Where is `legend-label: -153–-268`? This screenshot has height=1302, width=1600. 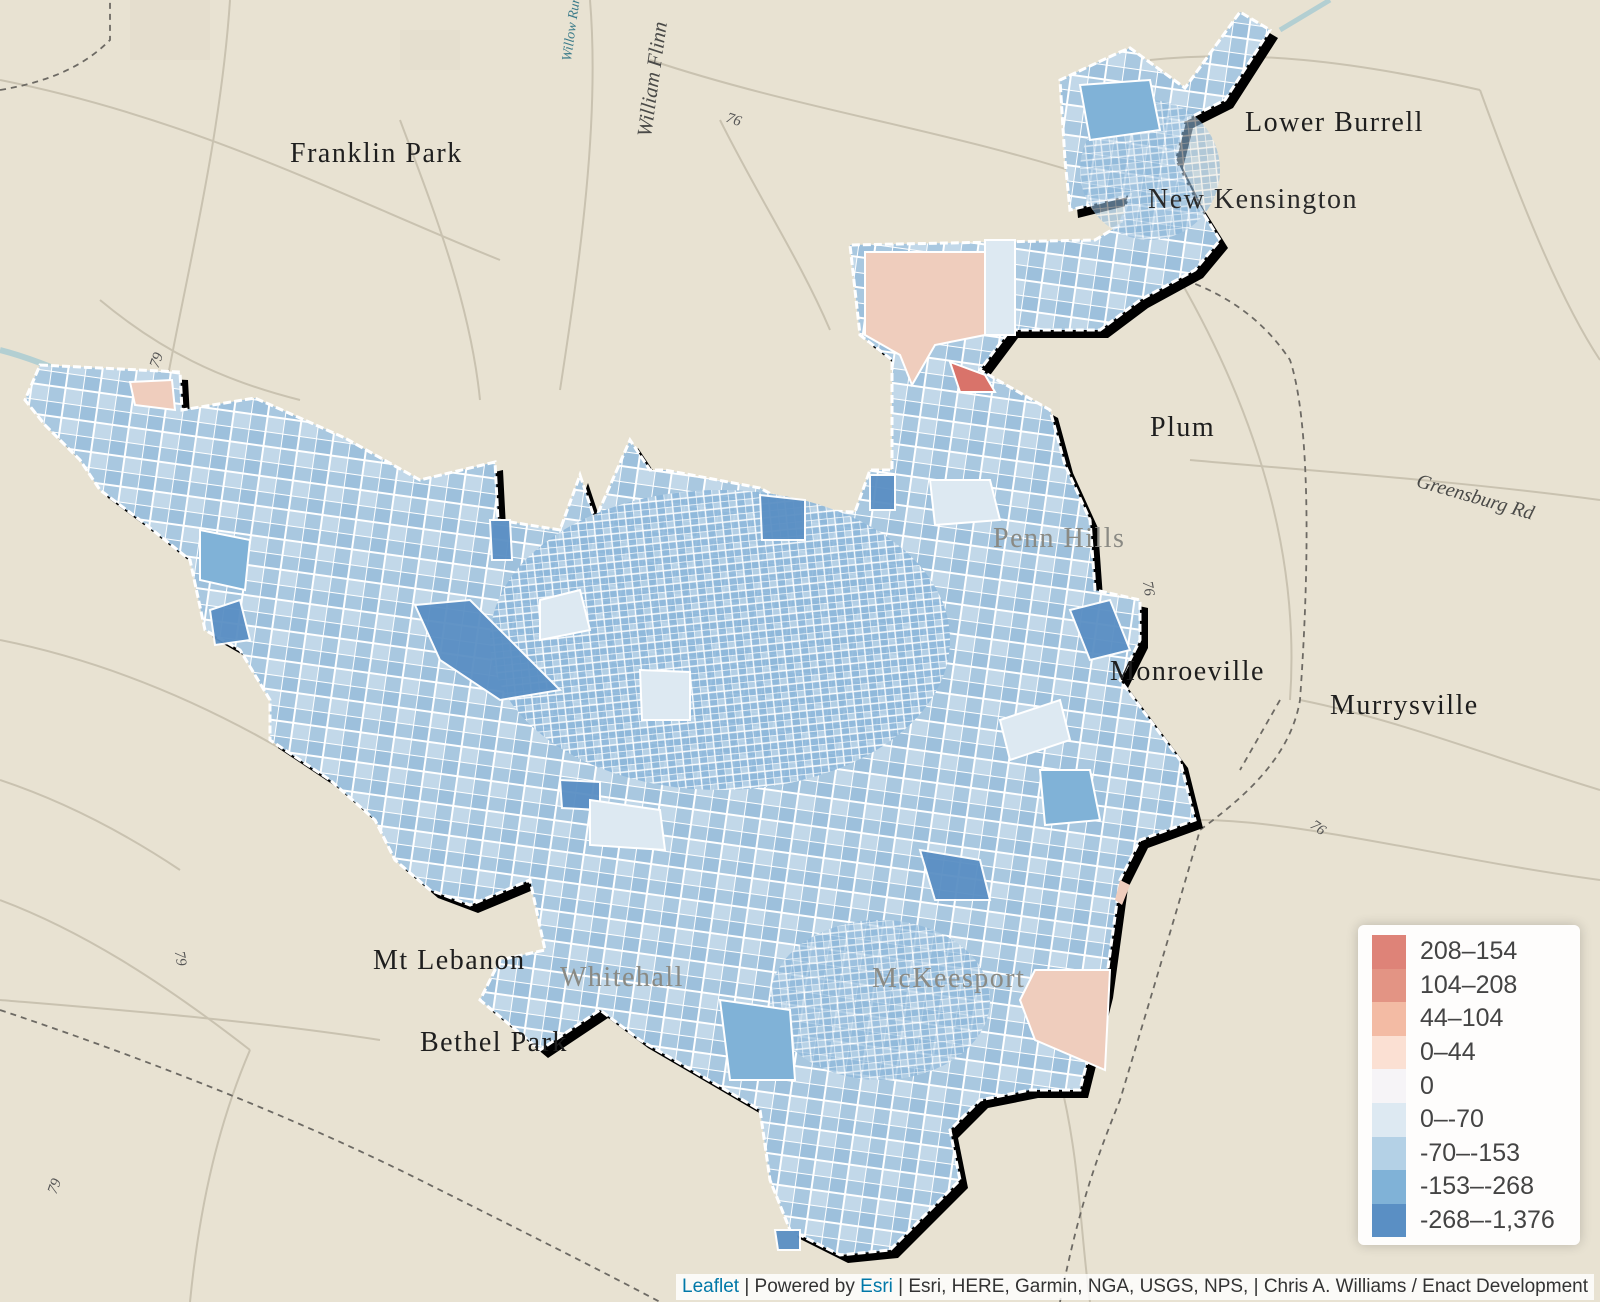
legend-label: -153–-268 is located at coordinates (1477, 1186).